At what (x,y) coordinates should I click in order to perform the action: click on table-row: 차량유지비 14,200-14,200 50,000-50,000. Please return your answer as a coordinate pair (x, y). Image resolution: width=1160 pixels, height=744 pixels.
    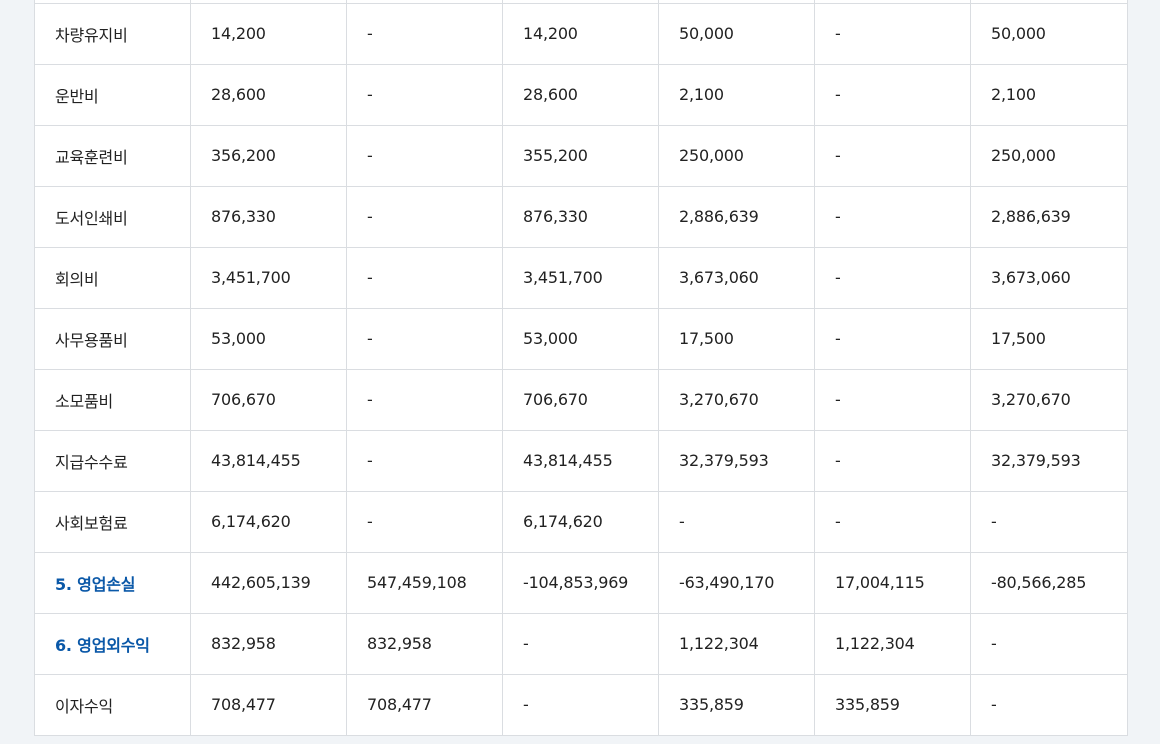
    Looking at the image, I should click on (581, 33).